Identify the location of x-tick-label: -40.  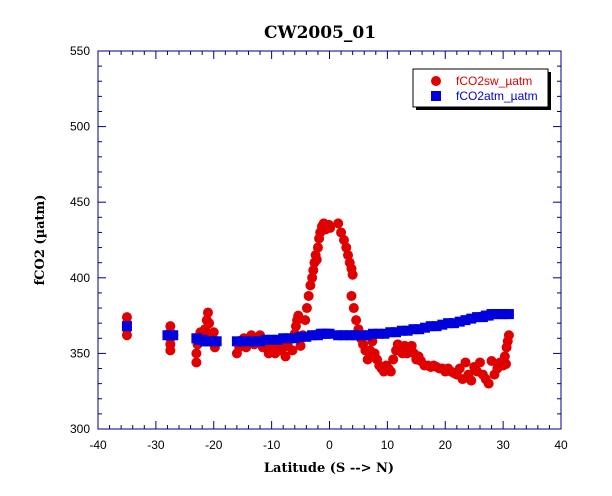
(98, 445).